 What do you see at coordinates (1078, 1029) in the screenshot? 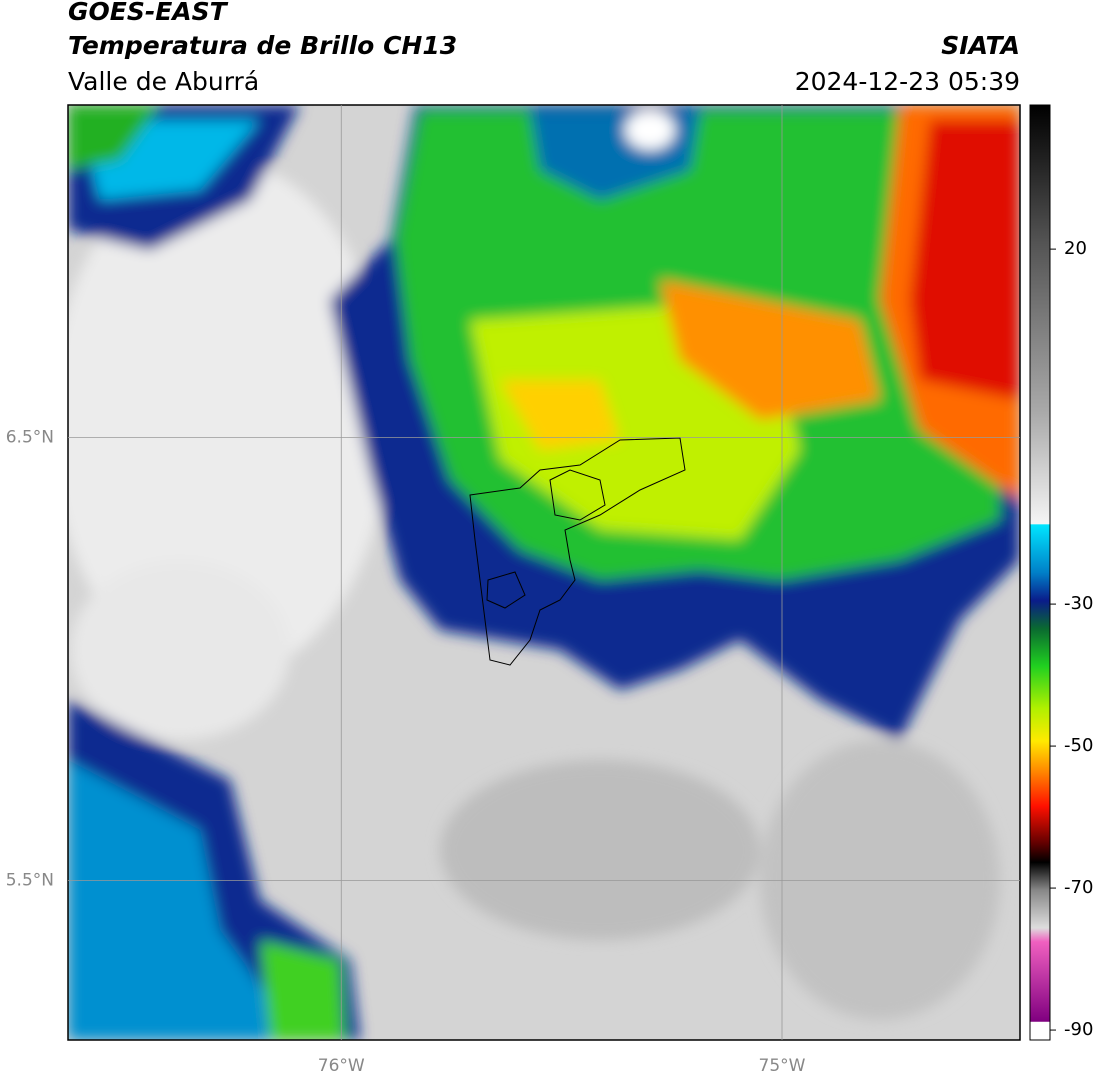
I see `colorbar-tick-label: -90` at bounding box center [1078, 1029].